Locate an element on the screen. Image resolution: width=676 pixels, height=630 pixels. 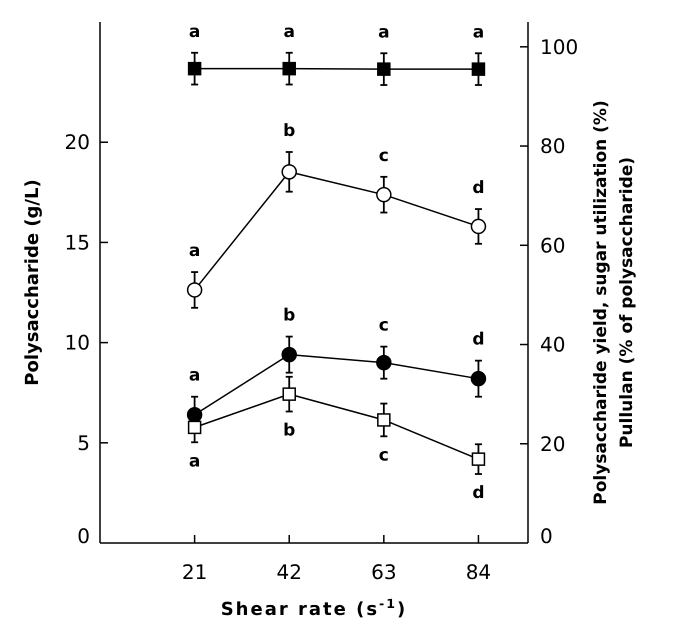
y2-tick-label: 60 is located at coordinates (553, 245).